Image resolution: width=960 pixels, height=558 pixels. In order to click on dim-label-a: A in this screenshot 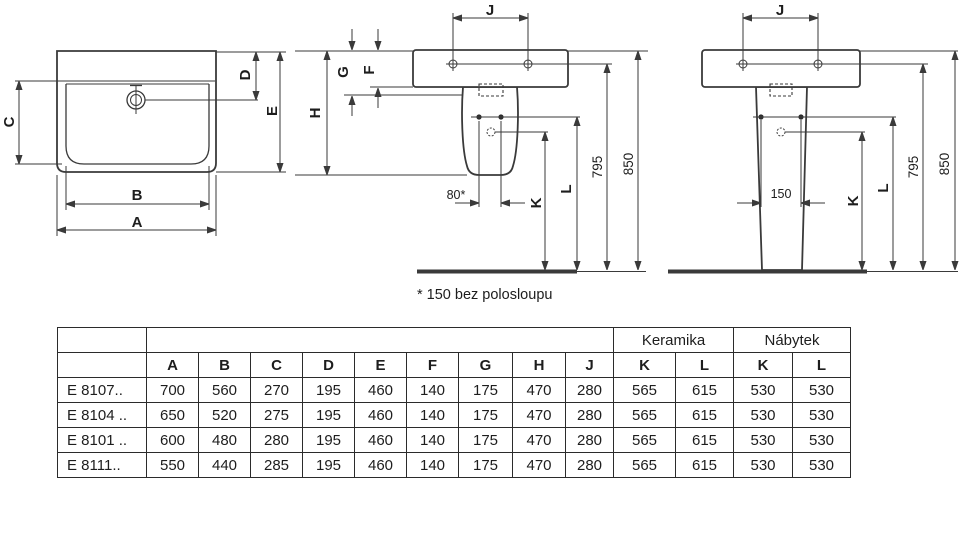, I will do `click(137, 222)`.